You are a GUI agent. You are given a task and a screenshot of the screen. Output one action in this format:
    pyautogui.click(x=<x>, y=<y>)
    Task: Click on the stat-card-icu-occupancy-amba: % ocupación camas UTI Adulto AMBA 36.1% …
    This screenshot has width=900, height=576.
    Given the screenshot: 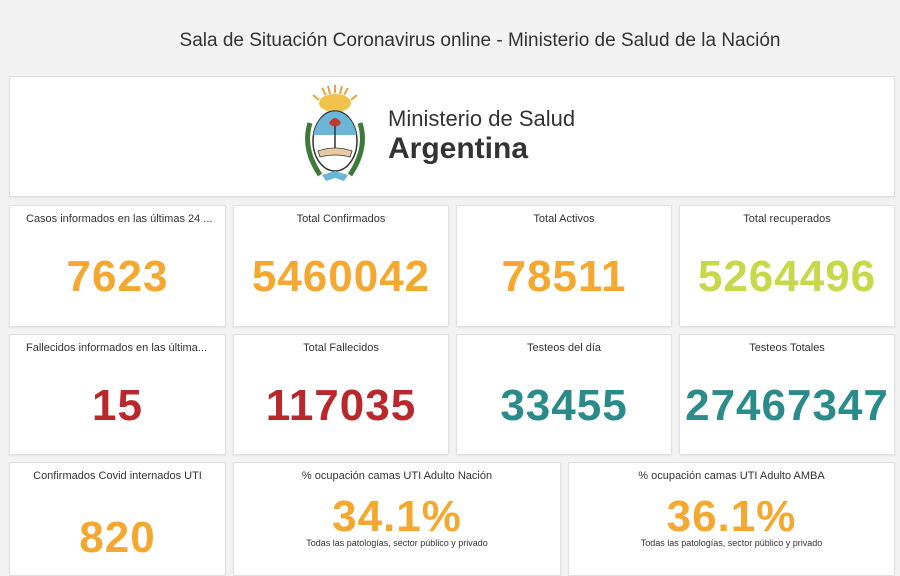 What is the action you would take?
    pyautogui.click(x=731, y=519)
    